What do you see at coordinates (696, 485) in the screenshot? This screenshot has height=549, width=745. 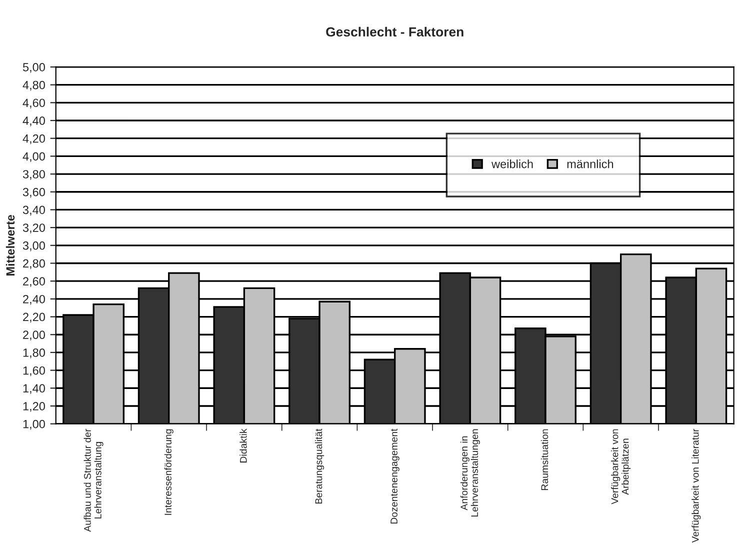 I see `x-tick-label: Verfügbarkeit von Literatur` at bounding box center [696, 485].